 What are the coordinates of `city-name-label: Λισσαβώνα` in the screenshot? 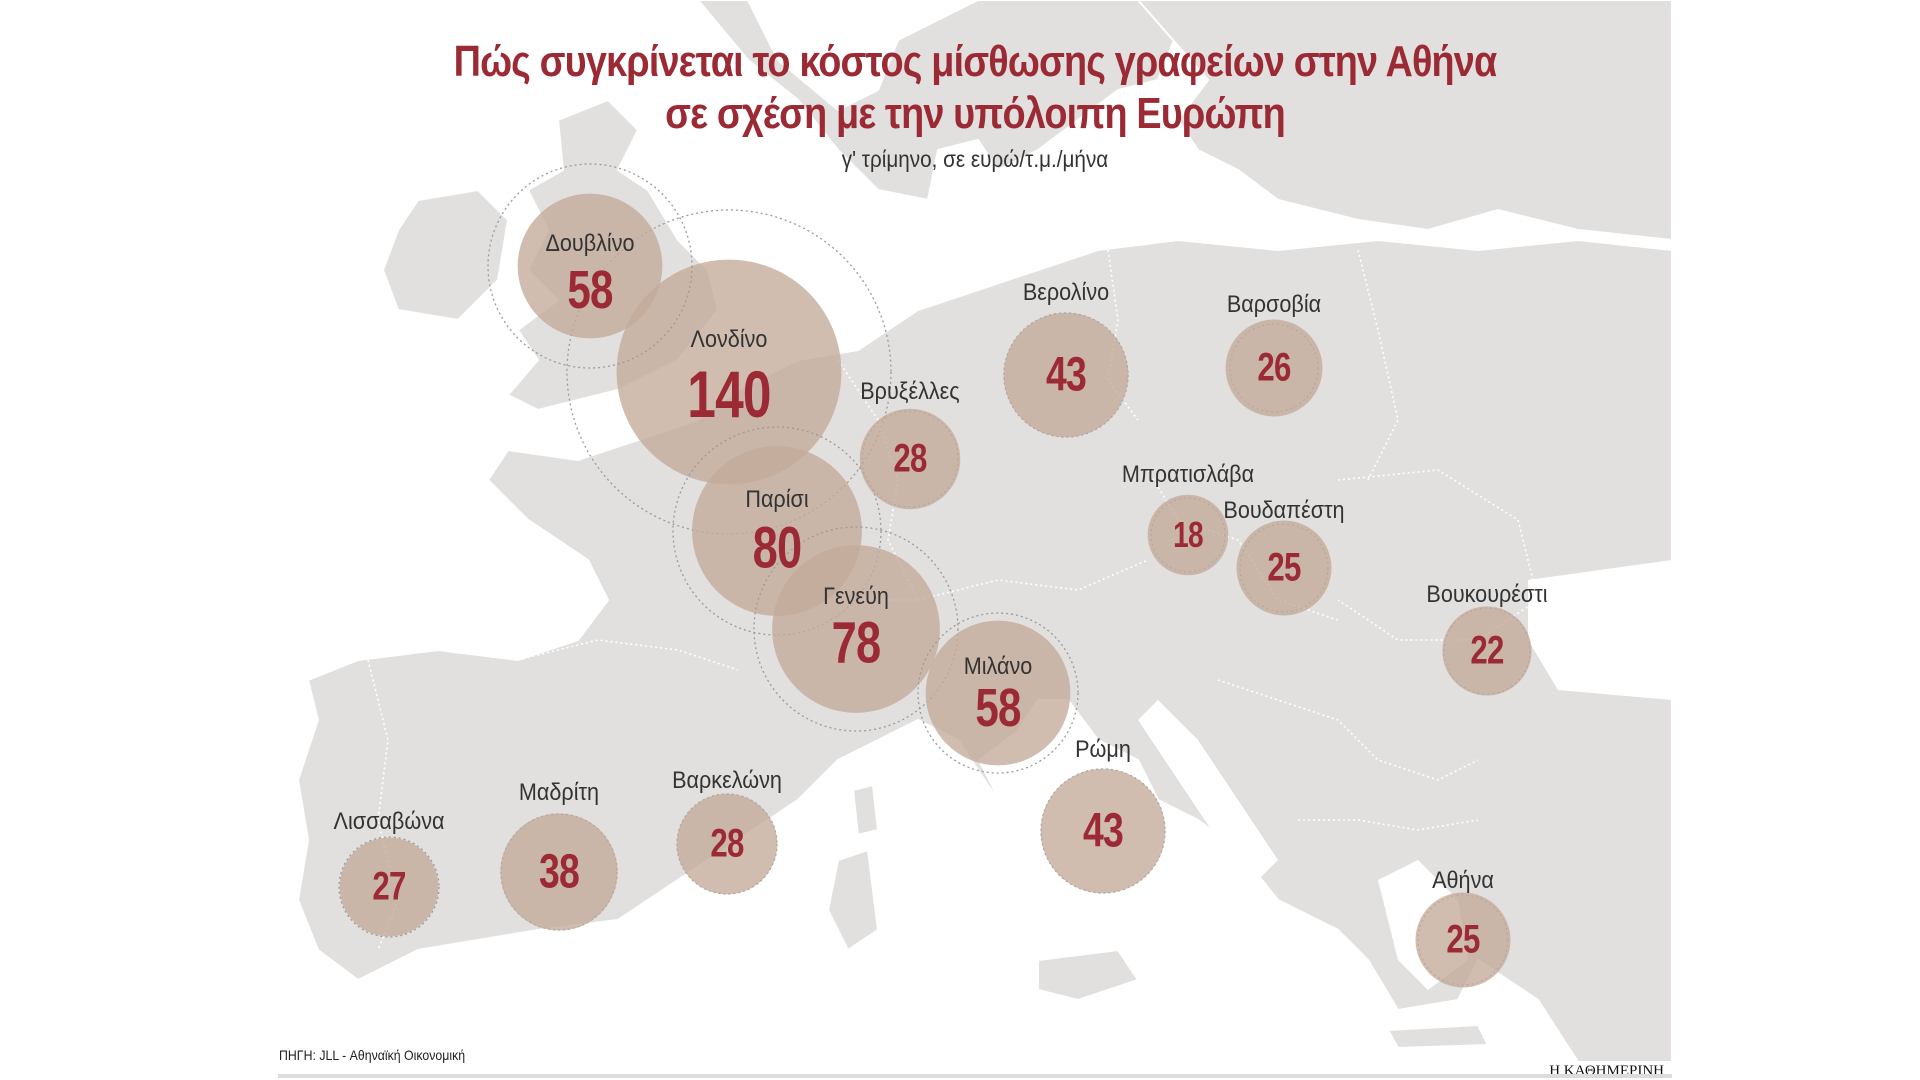 It's located at (389, 821).